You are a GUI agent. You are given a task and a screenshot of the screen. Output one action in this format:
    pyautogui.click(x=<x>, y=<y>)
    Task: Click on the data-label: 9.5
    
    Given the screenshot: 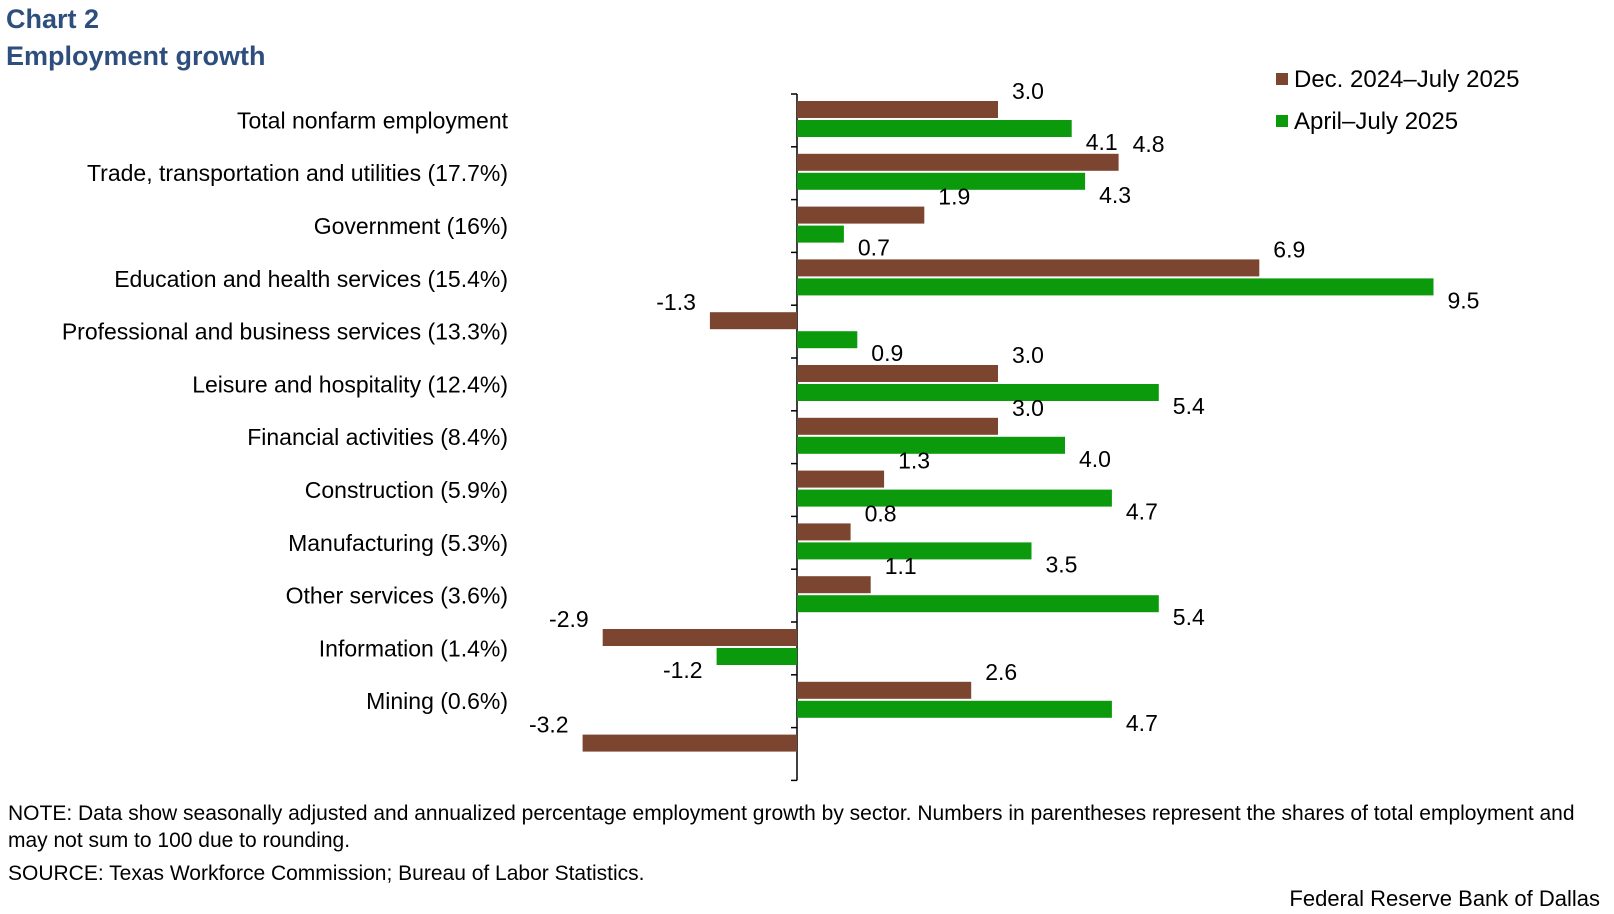 What is the action you would take?
    pyautogui.click(x=1464, y=300)
    